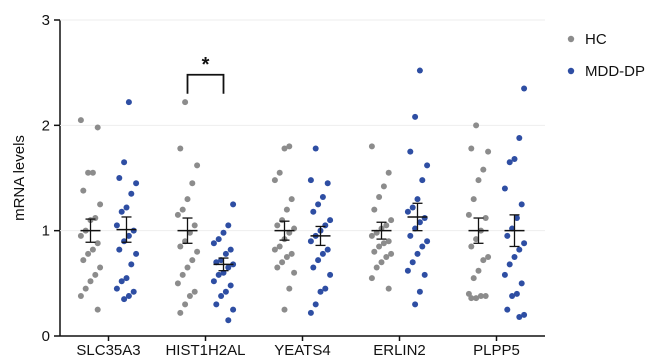 Image resolution: width=652 pixels, height=357 pixels. I want to click on legend-marker, so click(571, 39).